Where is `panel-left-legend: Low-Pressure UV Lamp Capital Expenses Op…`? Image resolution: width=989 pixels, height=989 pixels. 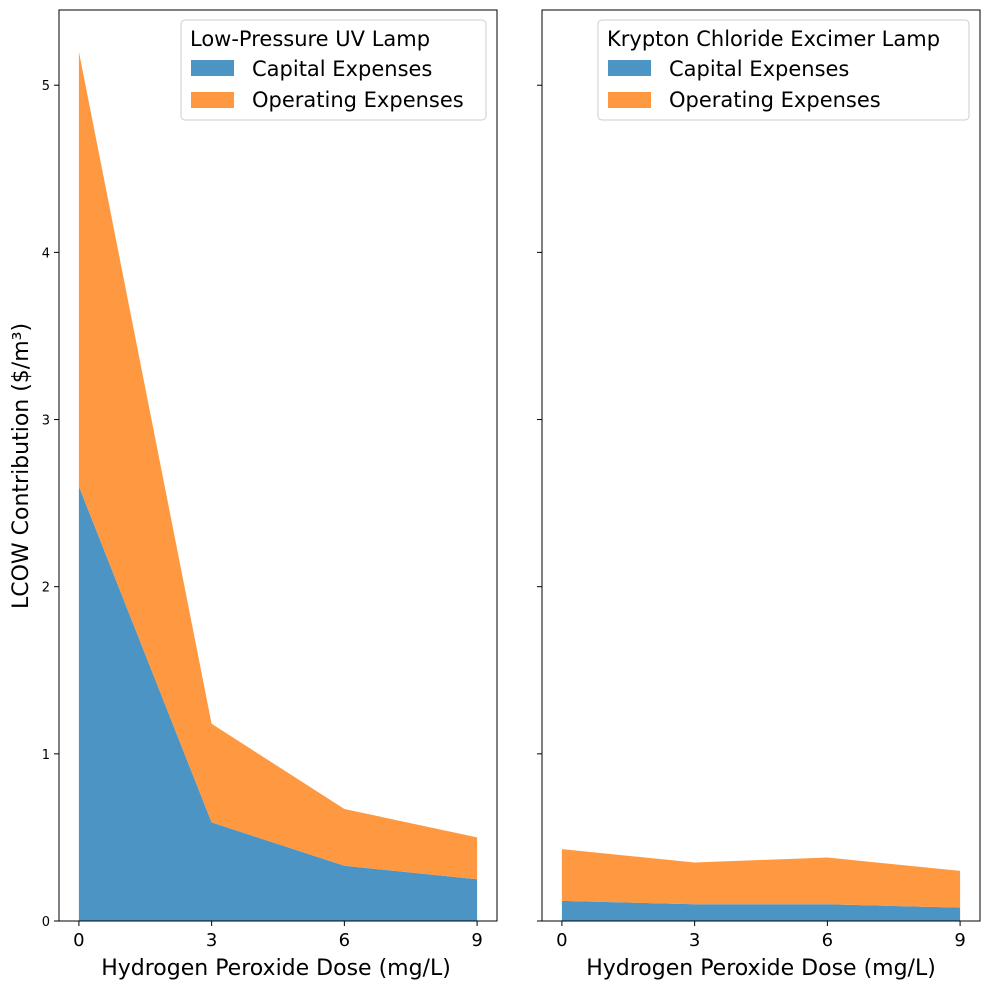
panel-left-legend: Low-Pressure UV Lamp Capital Expenses Op… is located at coordinates (333, 70).